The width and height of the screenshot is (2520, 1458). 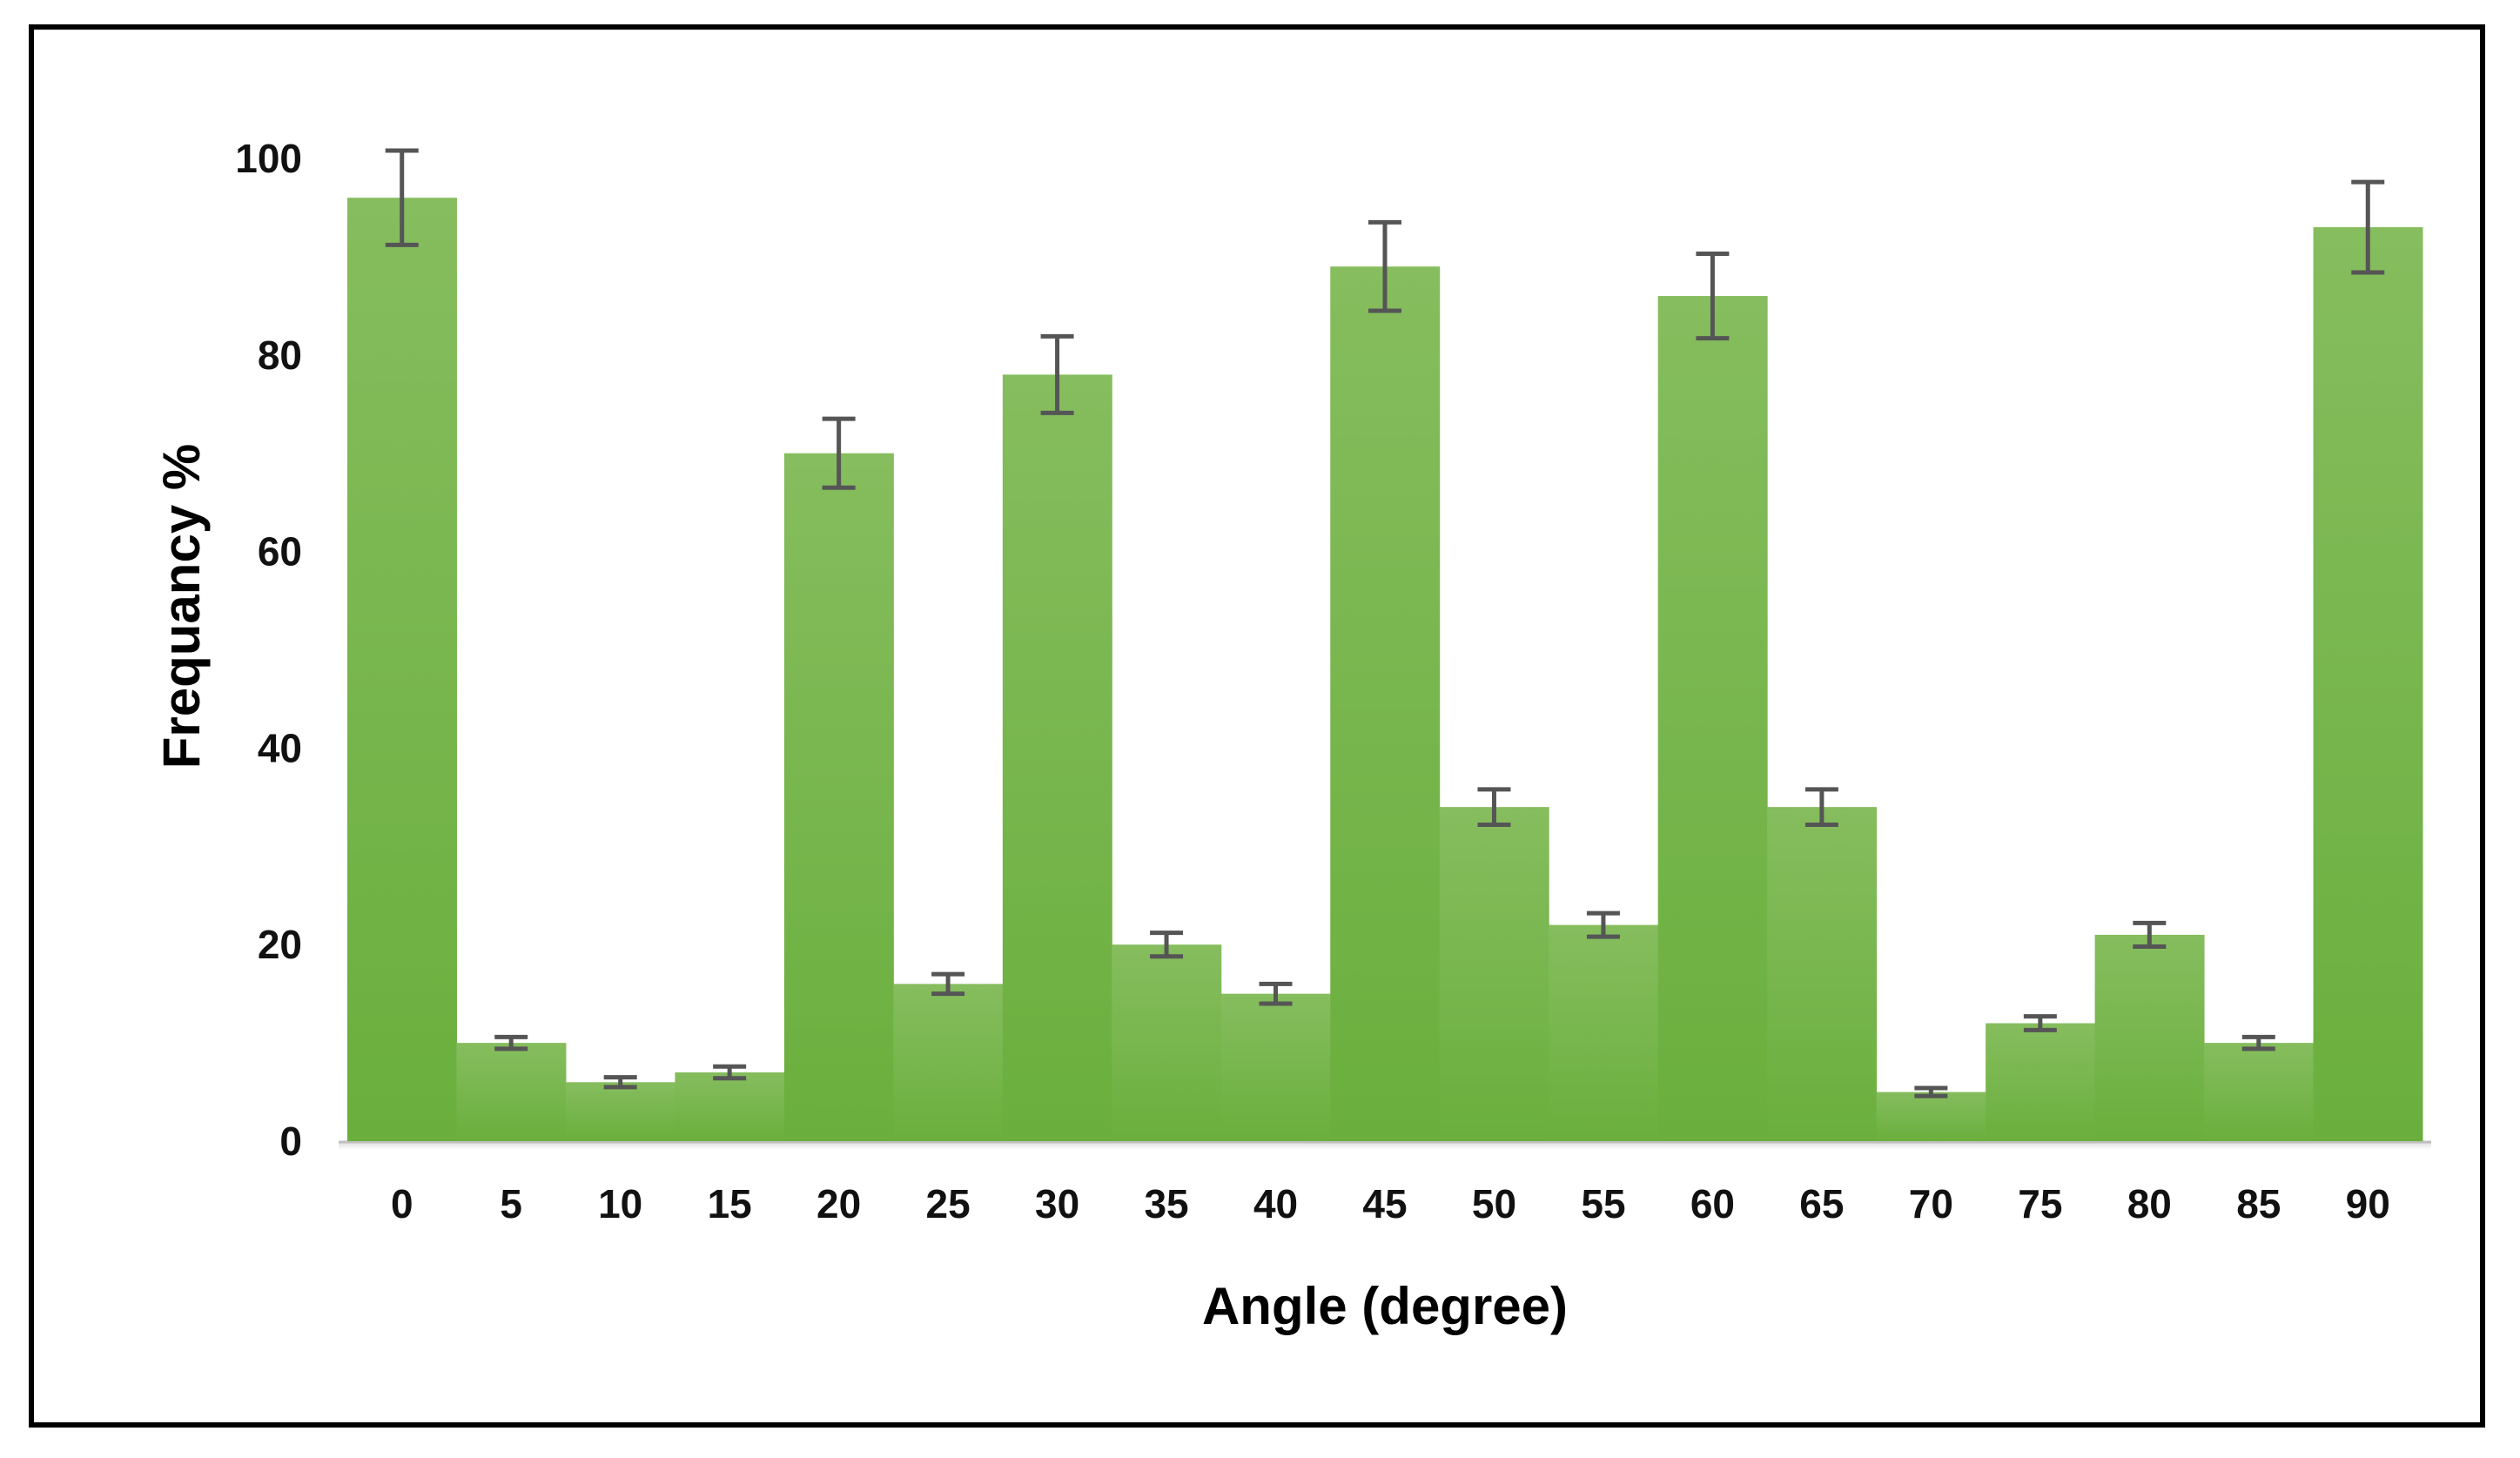 I want to click on x-tick-label: 30, so click(x=1057, y=1203).